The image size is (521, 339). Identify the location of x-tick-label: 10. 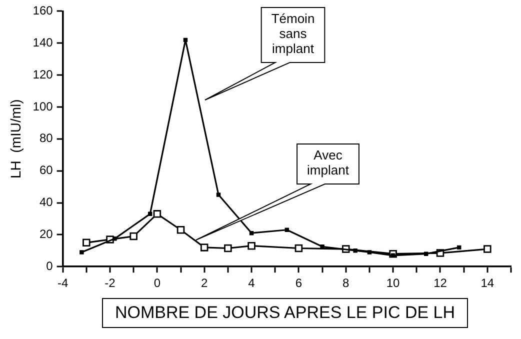
(393, 283).